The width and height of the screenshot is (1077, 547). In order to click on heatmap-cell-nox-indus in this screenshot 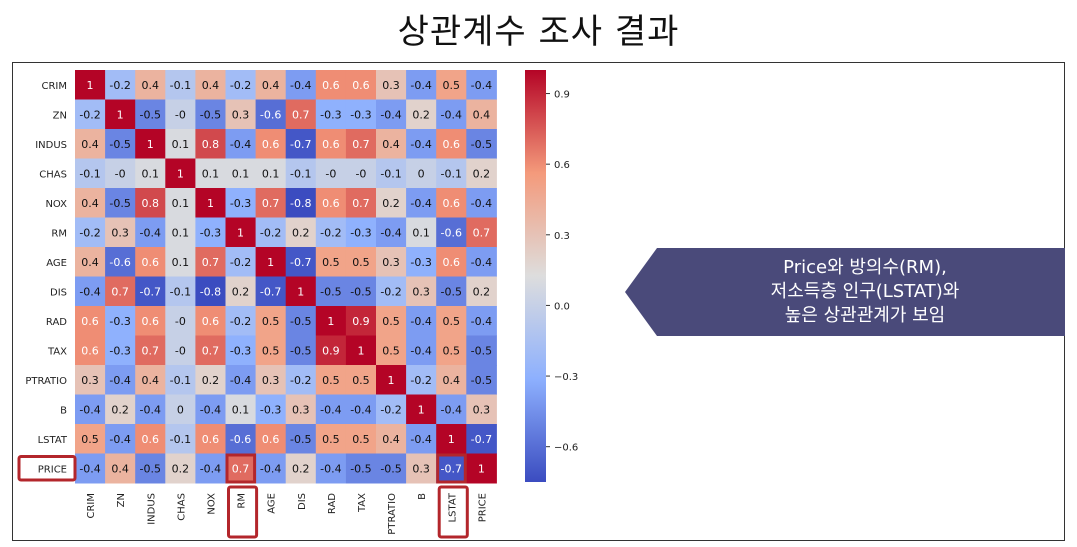, I will do `click(150, 203)`.